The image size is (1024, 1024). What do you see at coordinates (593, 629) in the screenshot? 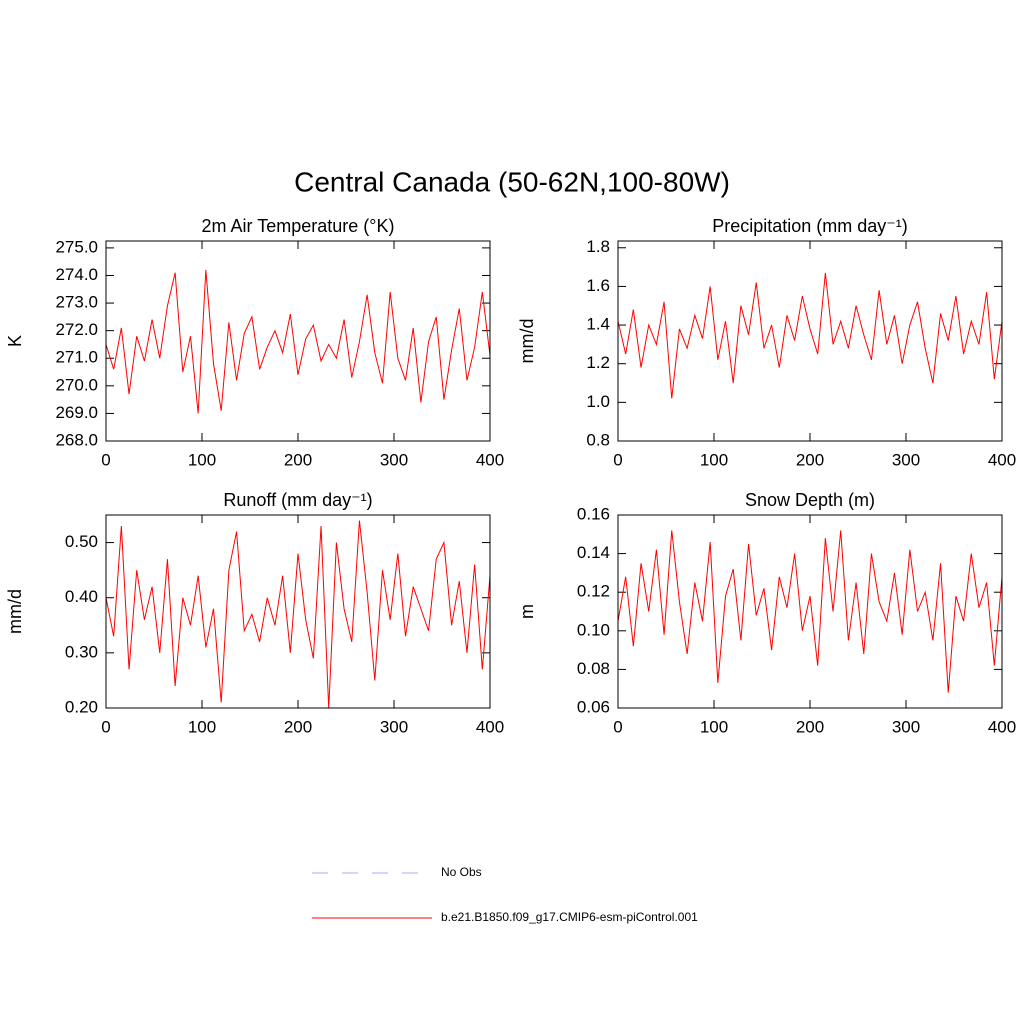
I see `y-tick-label: 0.10` at bounding box center [593, 629].